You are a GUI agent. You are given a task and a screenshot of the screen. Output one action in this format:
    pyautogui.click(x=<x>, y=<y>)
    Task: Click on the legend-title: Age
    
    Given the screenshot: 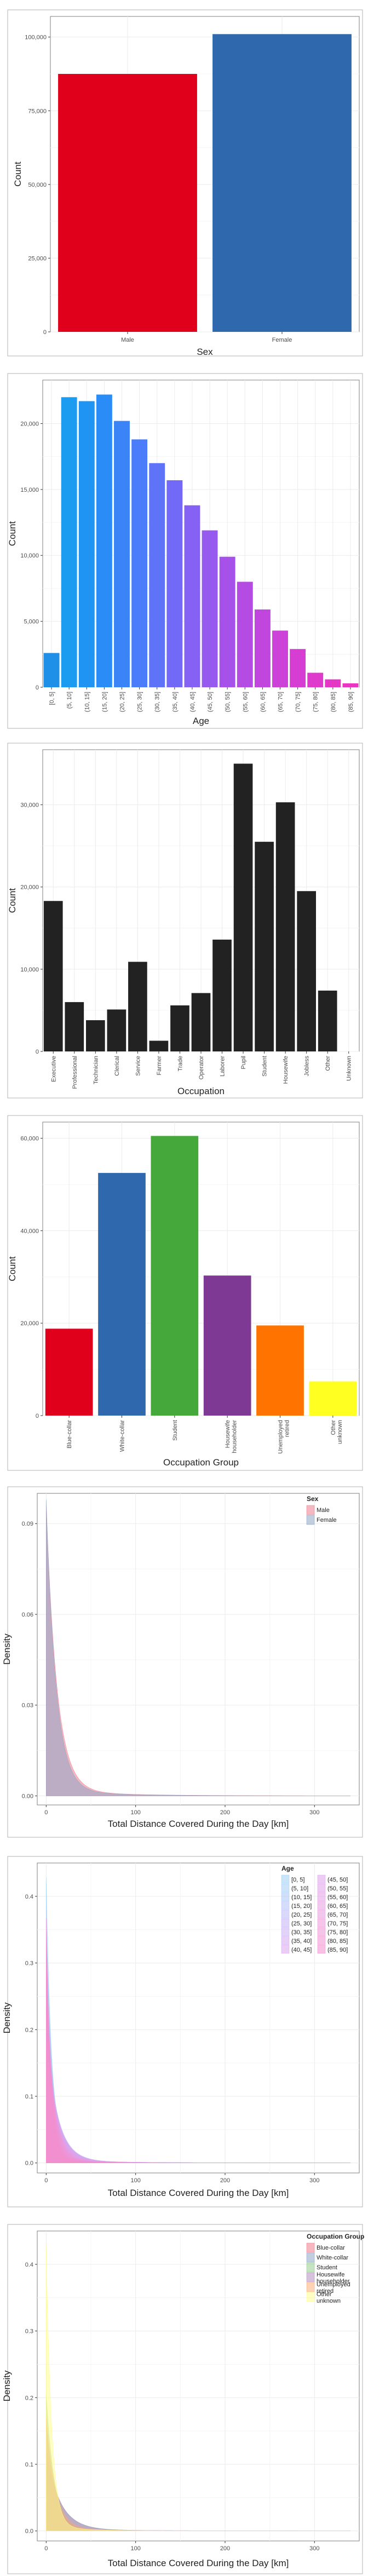 What is the action you would take?
    pyautogui.click(x=287, y=1869)
    